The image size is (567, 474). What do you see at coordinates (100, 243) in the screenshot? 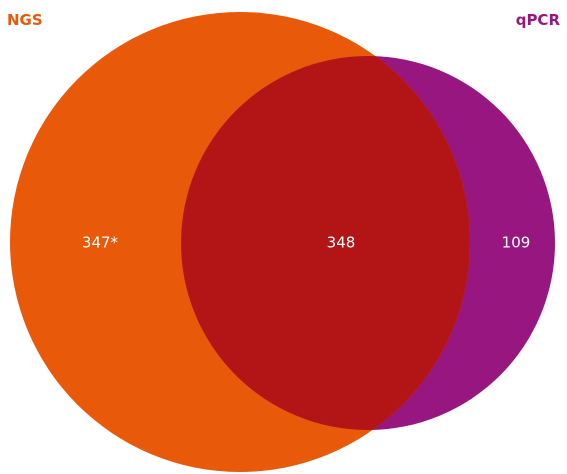
I see `ngs-only-count: 347*` at bounding box center [100, 243].